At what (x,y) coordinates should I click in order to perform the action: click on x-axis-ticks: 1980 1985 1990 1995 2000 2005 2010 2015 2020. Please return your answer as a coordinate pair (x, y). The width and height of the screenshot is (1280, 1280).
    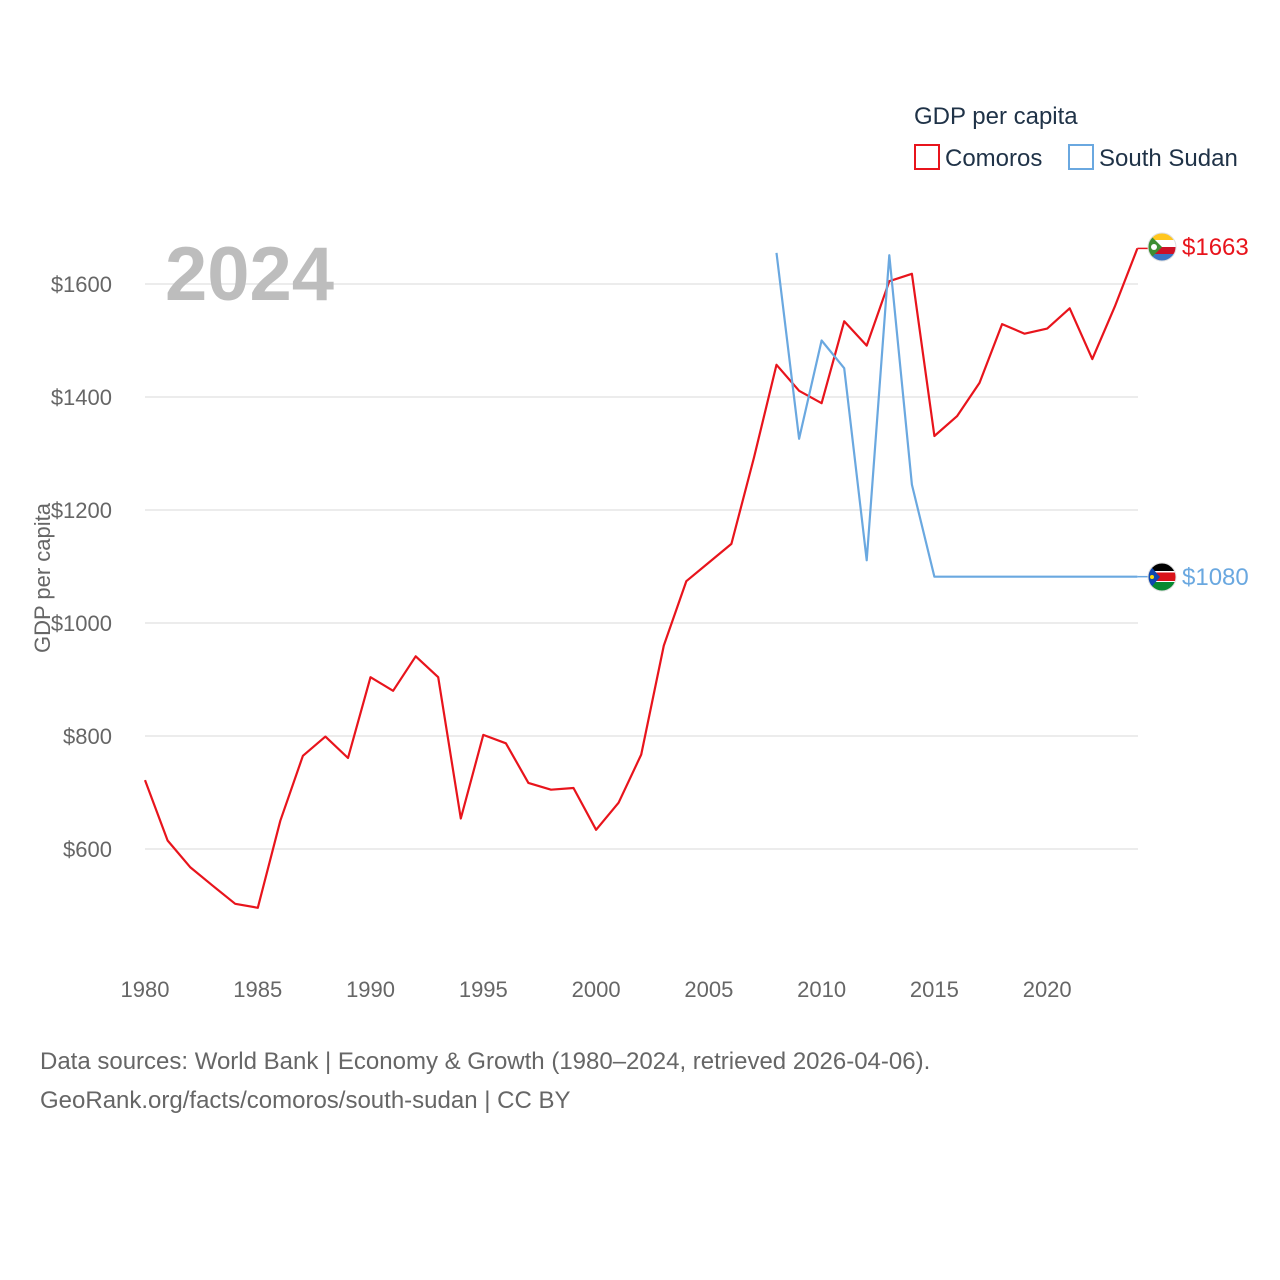
    Looking at the image, I should click on (596, 989).